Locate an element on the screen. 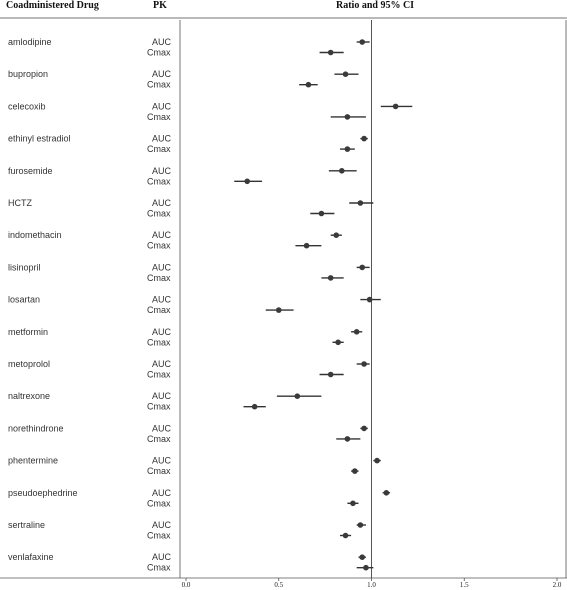 This screenshot has height=590, width=567. drug-label: amlodipine is located at coordinates (30, 42).